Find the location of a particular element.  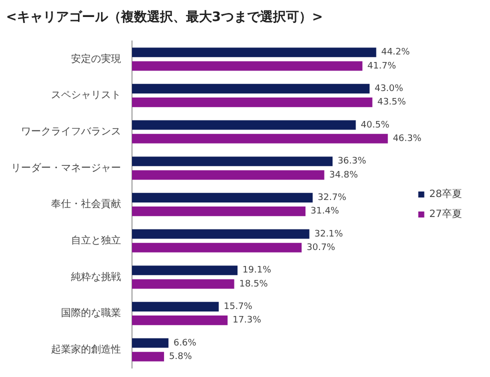

y-tick-label: ワークライフバランス is located at coordinates (71, 132).